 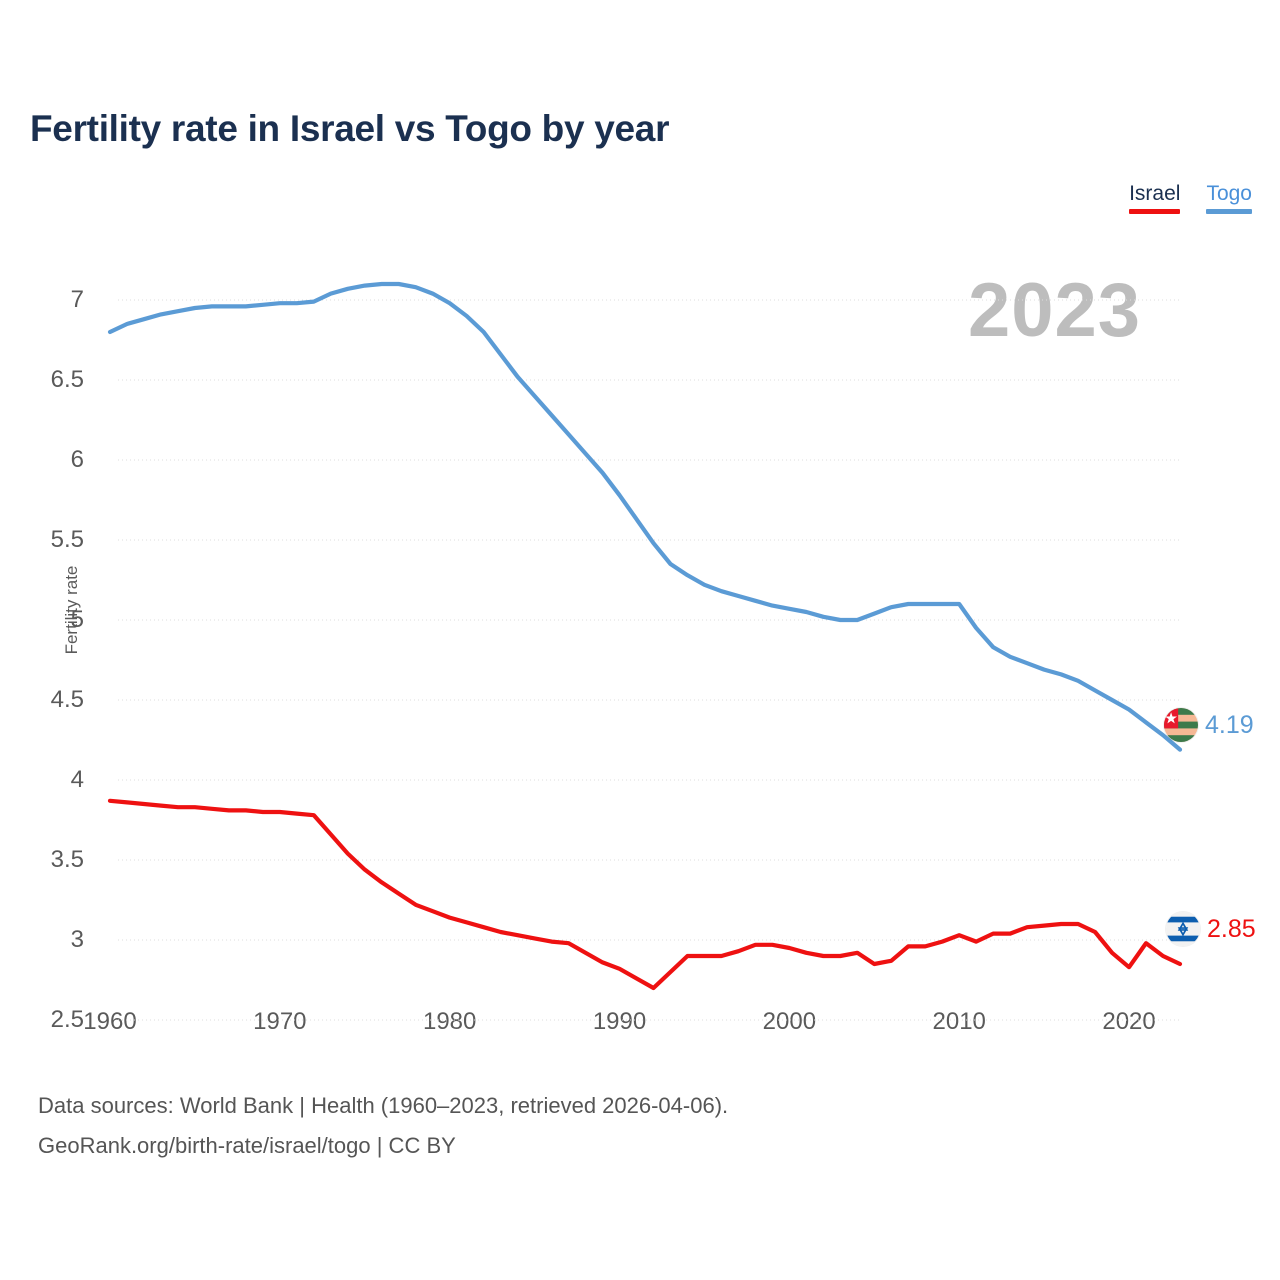 What do you see at coordinates (789, 1021) in the screenshot?
I see `x-axis-tick-label: 2000` at bounding box center [789, 1021].